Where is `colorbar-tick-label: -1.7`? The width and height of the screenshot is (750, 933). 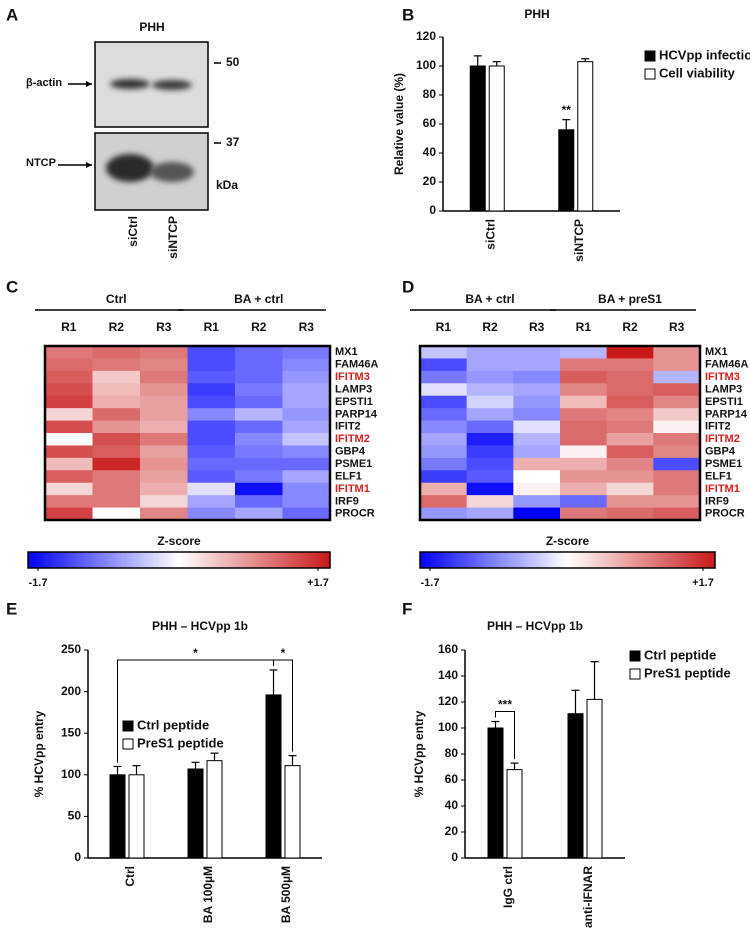 colorbar-tick-label: -1.7 is located at coordinates (430, 583).